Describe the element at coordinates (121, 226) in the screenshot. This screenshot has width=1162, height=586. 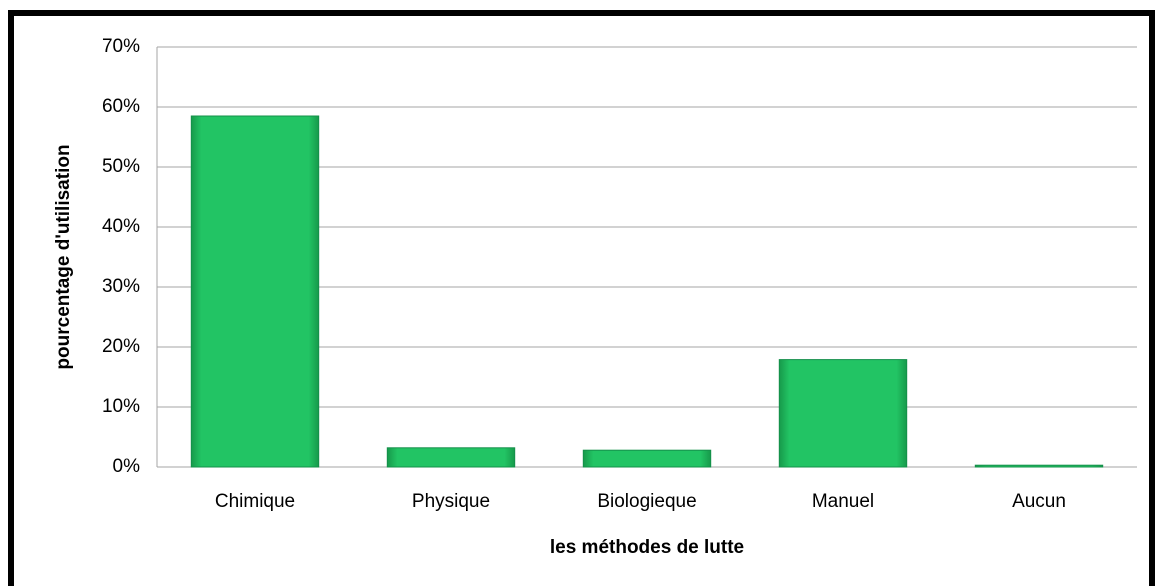
I see `y-tick-label: 40%` at that location.